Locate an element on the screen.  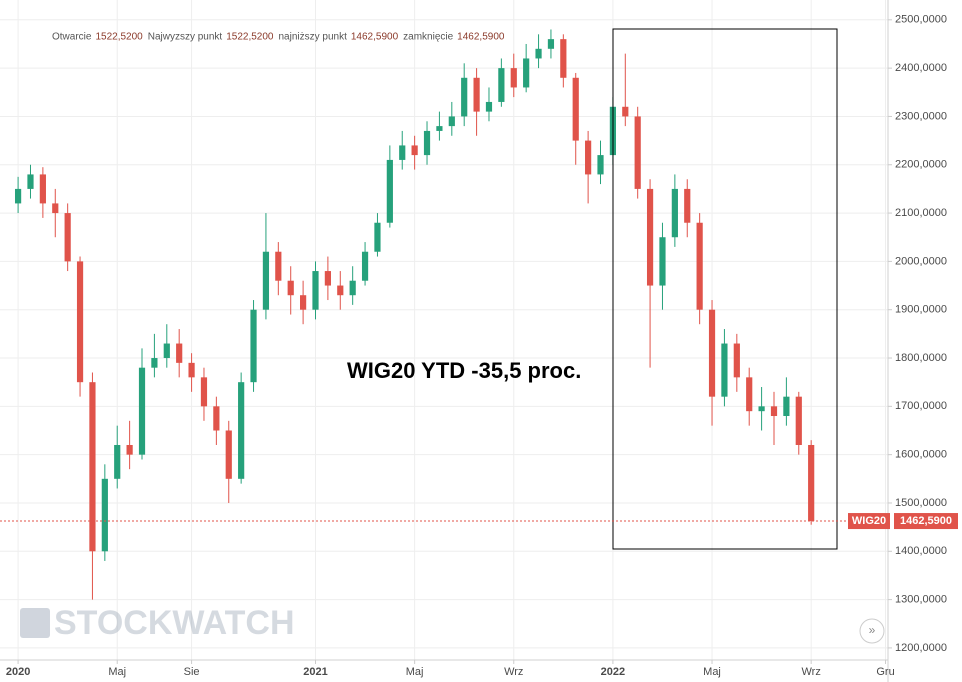
y-tick-label: 2100,0000 is located at coordinates (921, 213).